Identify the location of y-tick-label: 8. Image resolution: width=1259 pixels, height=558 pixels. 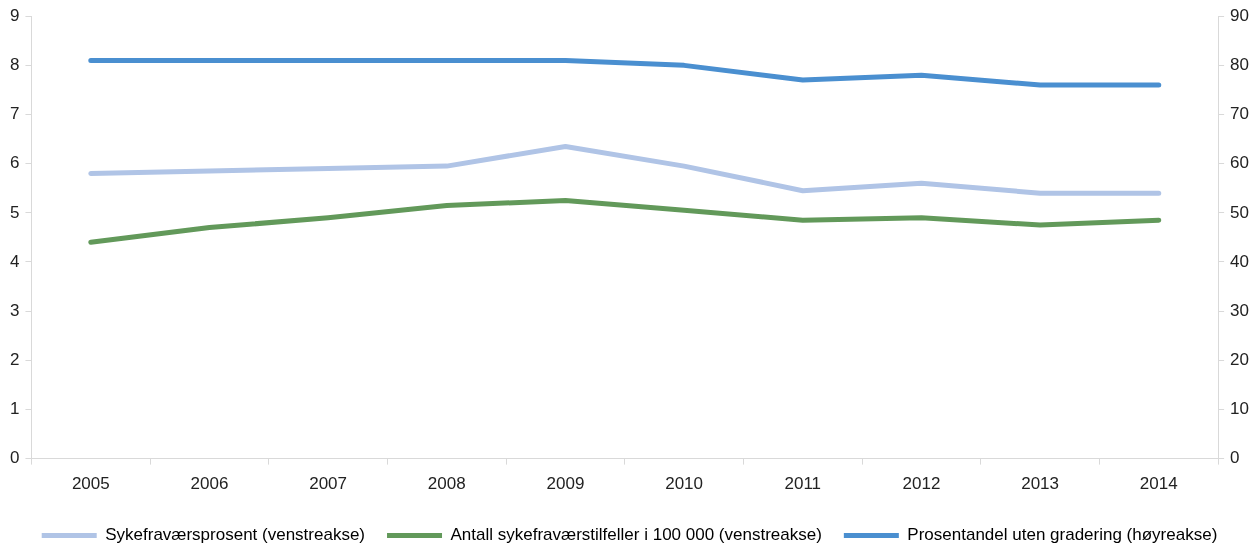
(14, 65).